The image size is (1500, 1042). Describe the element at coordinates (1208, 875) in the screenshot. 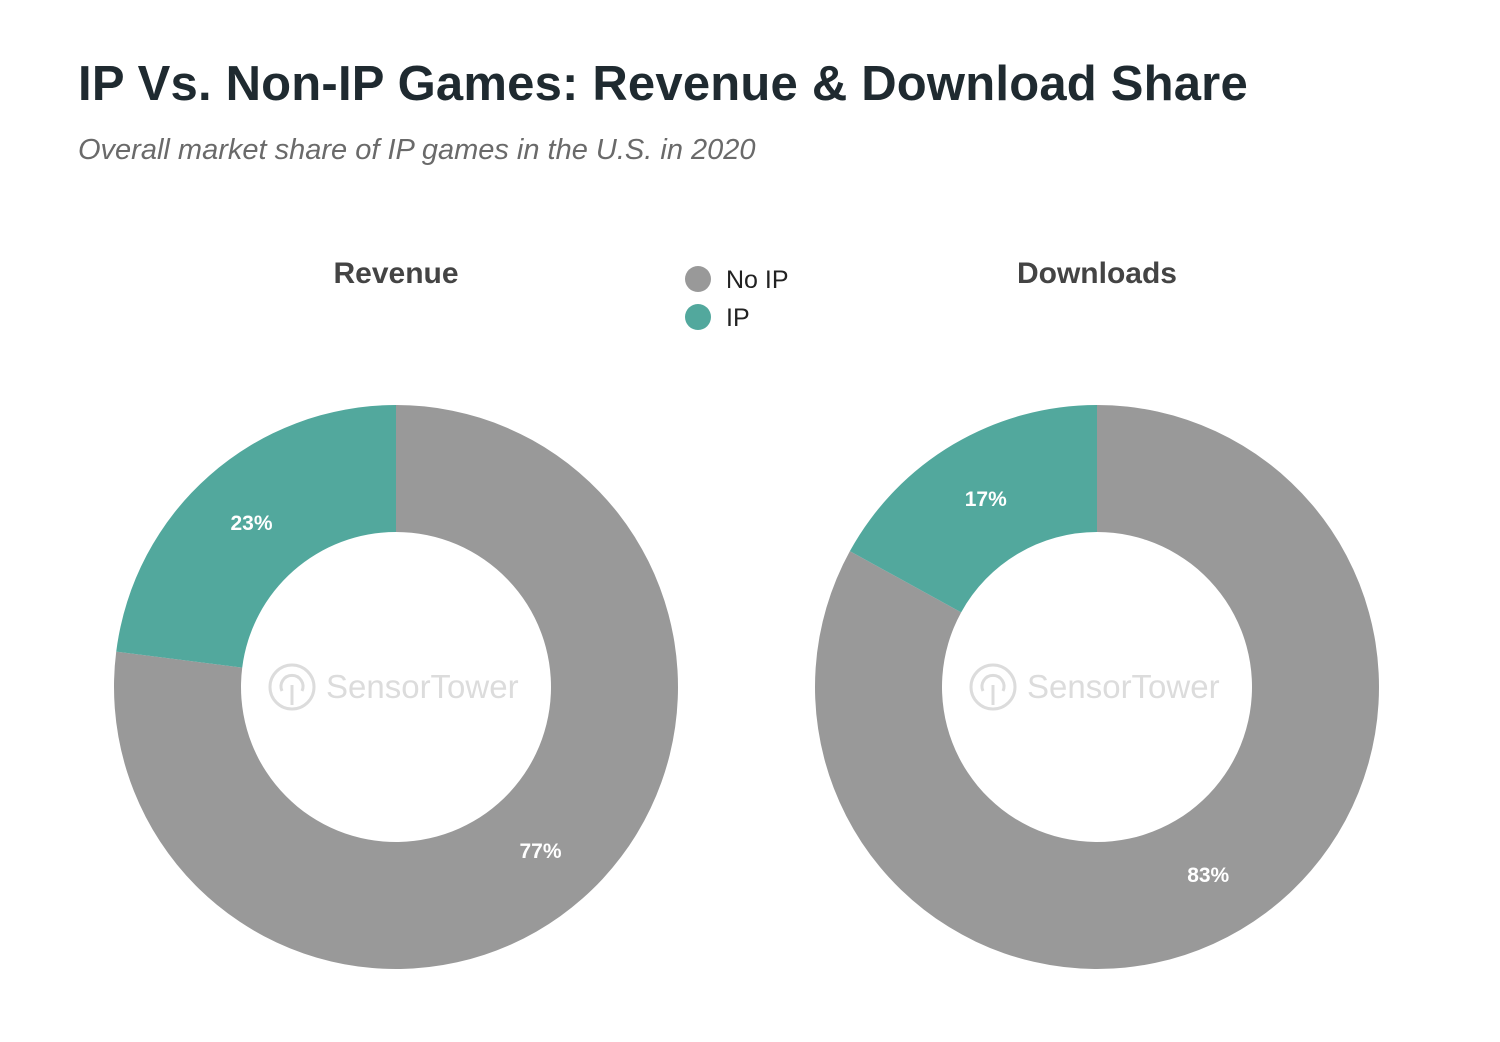

I see `downloads-slice-label-no-ip: 83%` at that location.